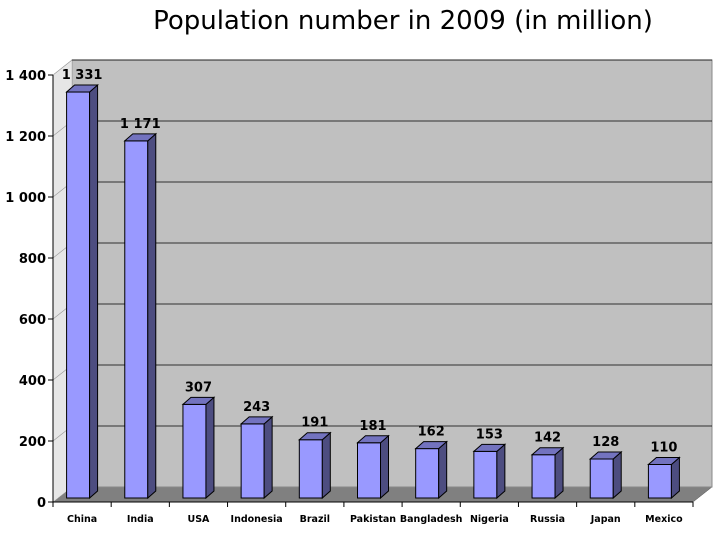 The width and height of the screenshot is (720, 540). I want to click on bar-mexico, so click(664, 478).